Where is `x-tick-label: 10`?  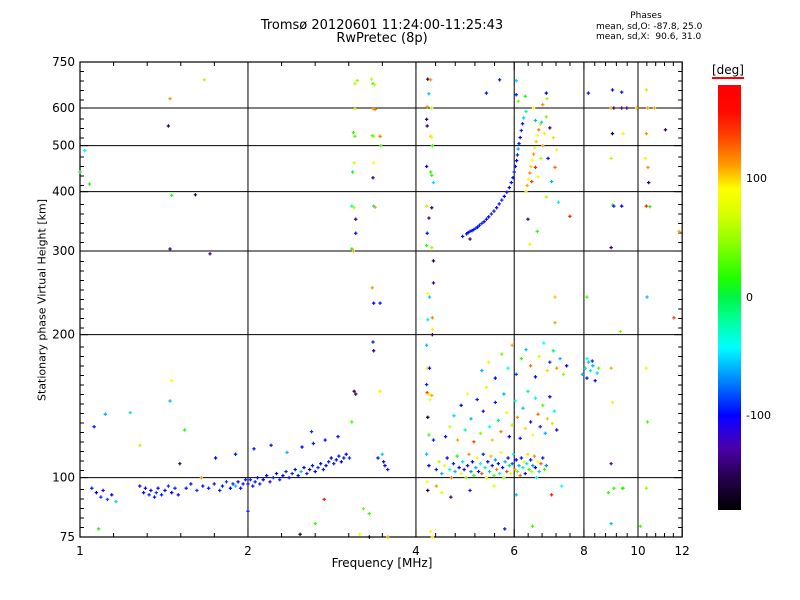
x-tick-label: 10 is located at coordinates (637, 551).